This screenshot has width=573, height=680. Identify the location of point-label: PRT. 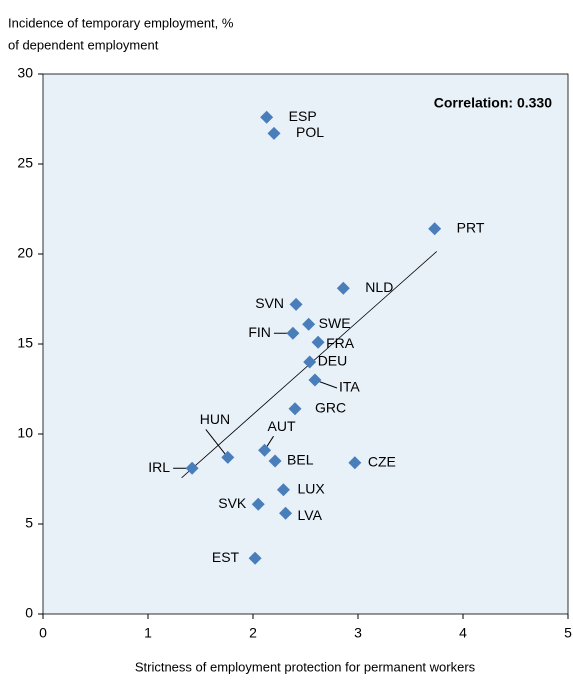
(471, 228).